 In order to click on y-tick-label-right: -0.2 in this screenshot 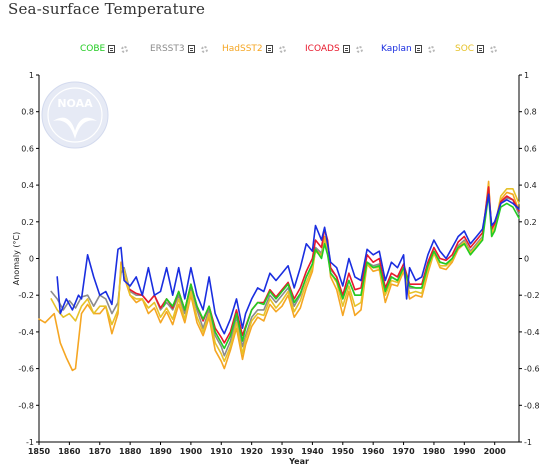, I will do `click(532, 295)`.